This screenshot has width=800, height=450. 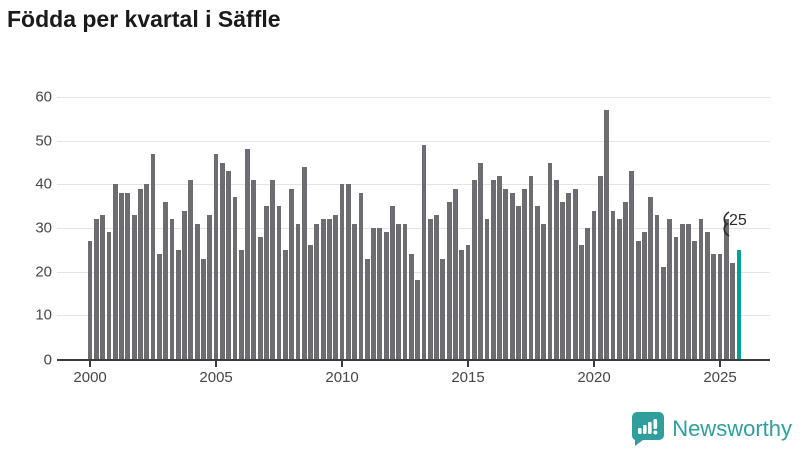 What do you see at coordinates (720, 364) in the screenshot?
I see `x-axis-tick-2025` at bounding box center [720, 364].